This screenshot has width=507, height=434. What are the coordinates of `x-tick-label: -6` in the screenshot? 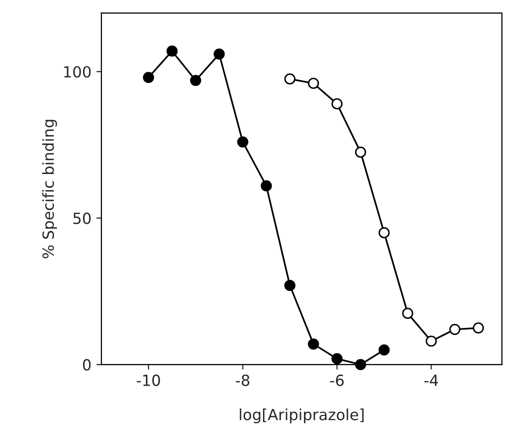 It's located at (337, 380).